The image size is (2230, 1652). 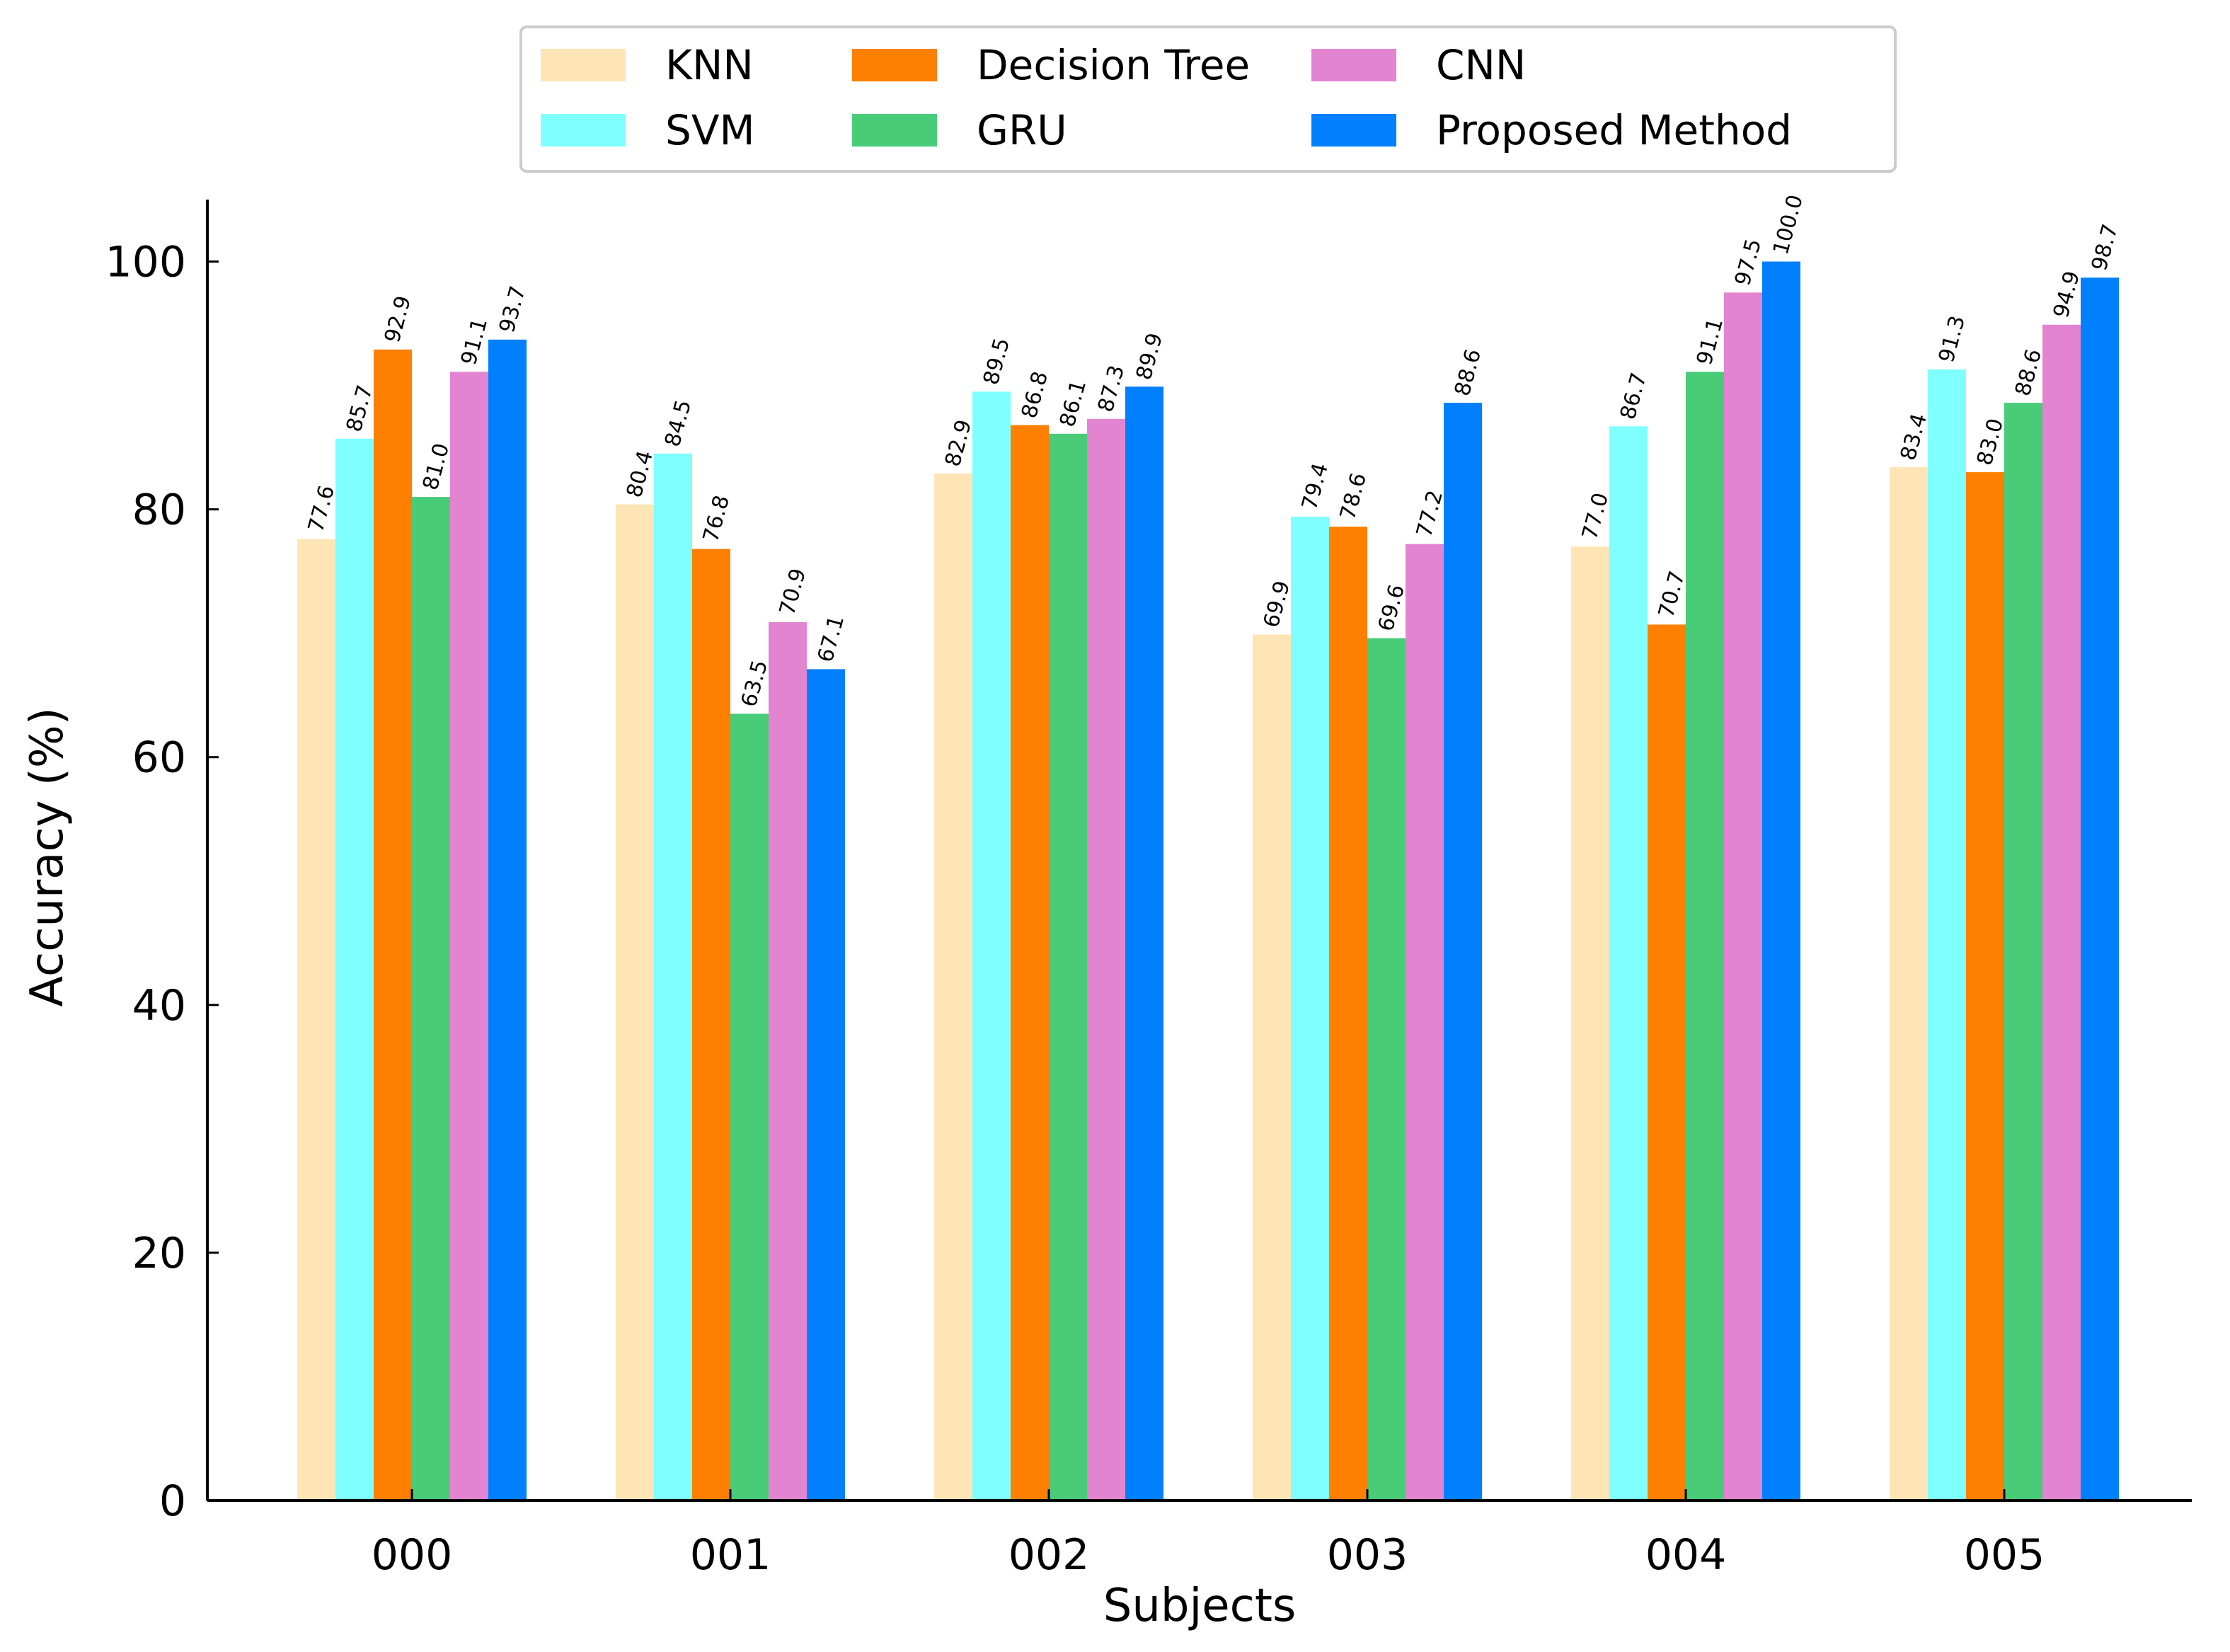 What do you see at coordinates (1200, 1606) in the screenshot?
I see `x-axis-title: Subjects` at bounding box center [1200, 1606].